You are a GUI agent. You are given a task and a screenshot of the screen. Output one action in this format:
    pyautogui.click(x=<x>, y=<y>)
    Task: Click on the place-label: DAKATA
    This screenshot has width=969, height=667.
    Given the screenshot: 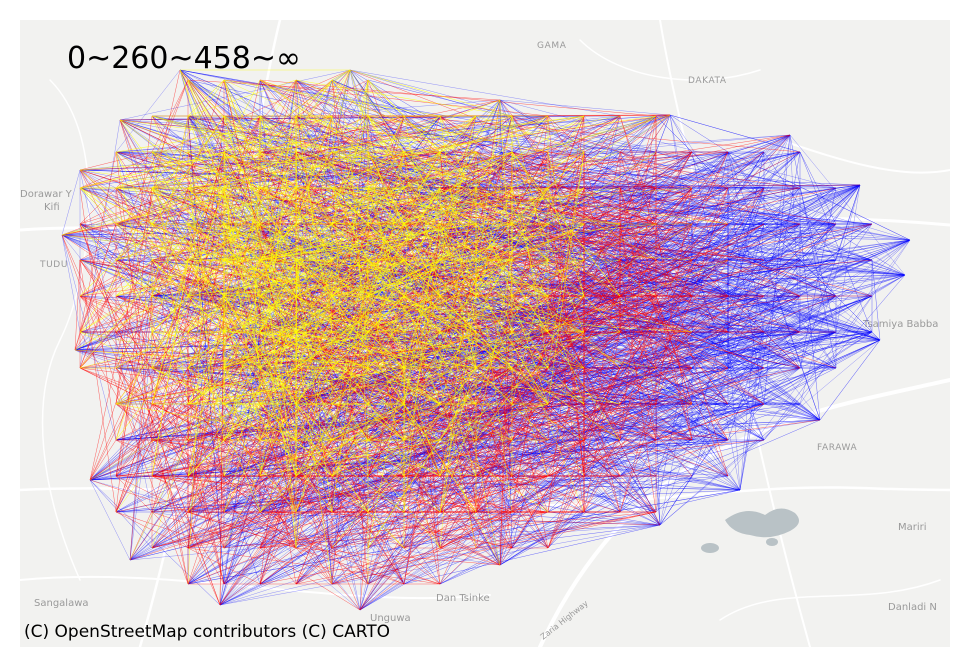 What is the action you would take?
    pyautogui.click(x=707, y=81)
    